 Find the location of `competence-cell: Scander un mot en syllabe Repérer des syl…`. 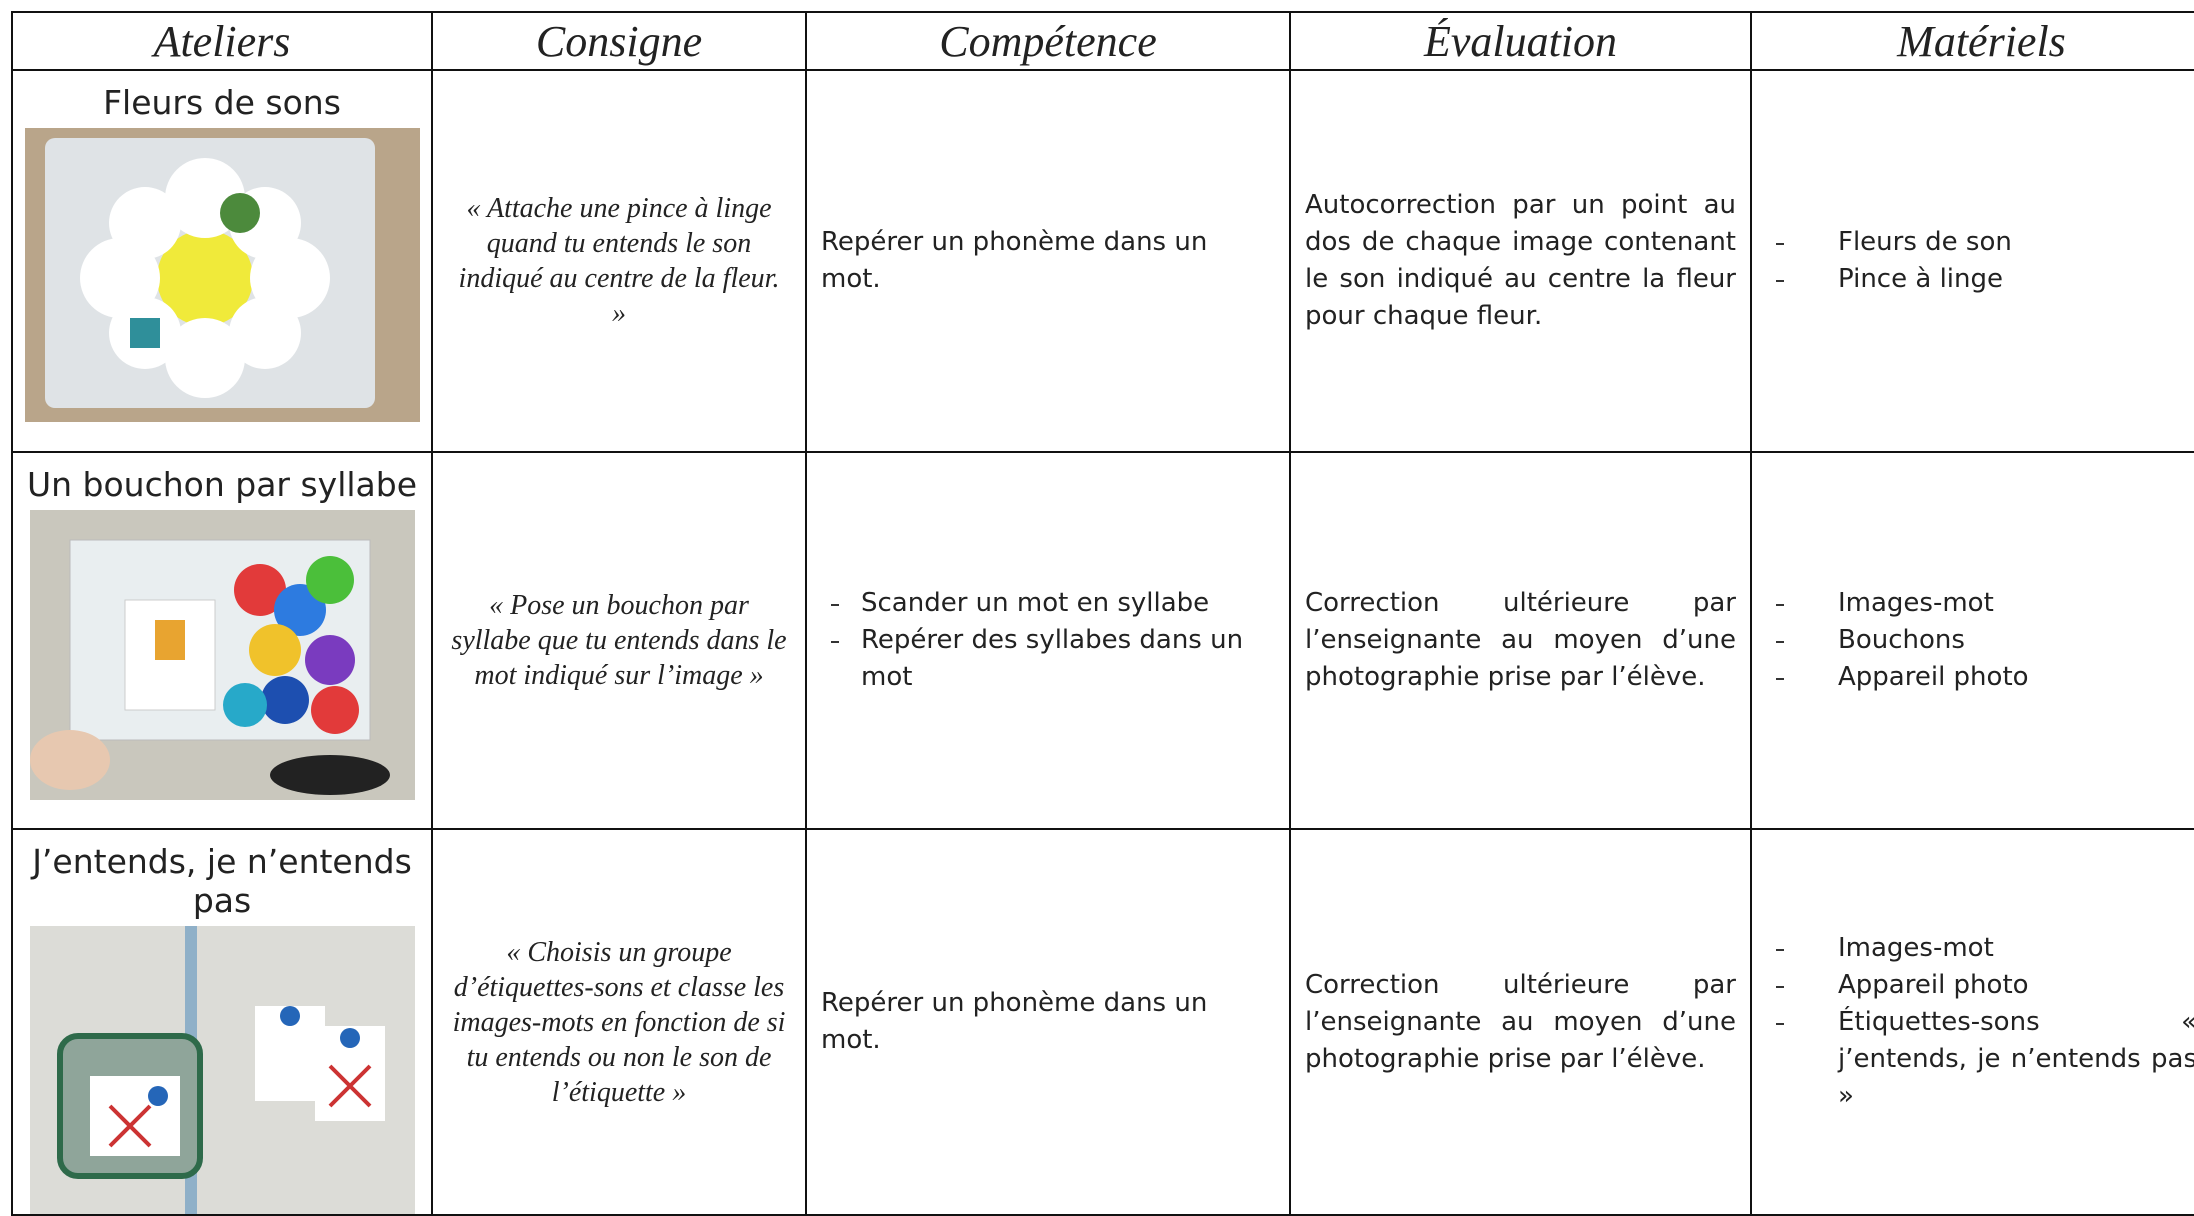

competence-cell: Scander un mot en syllabe Repérer des syl… is located at coordinates (1048, 640).